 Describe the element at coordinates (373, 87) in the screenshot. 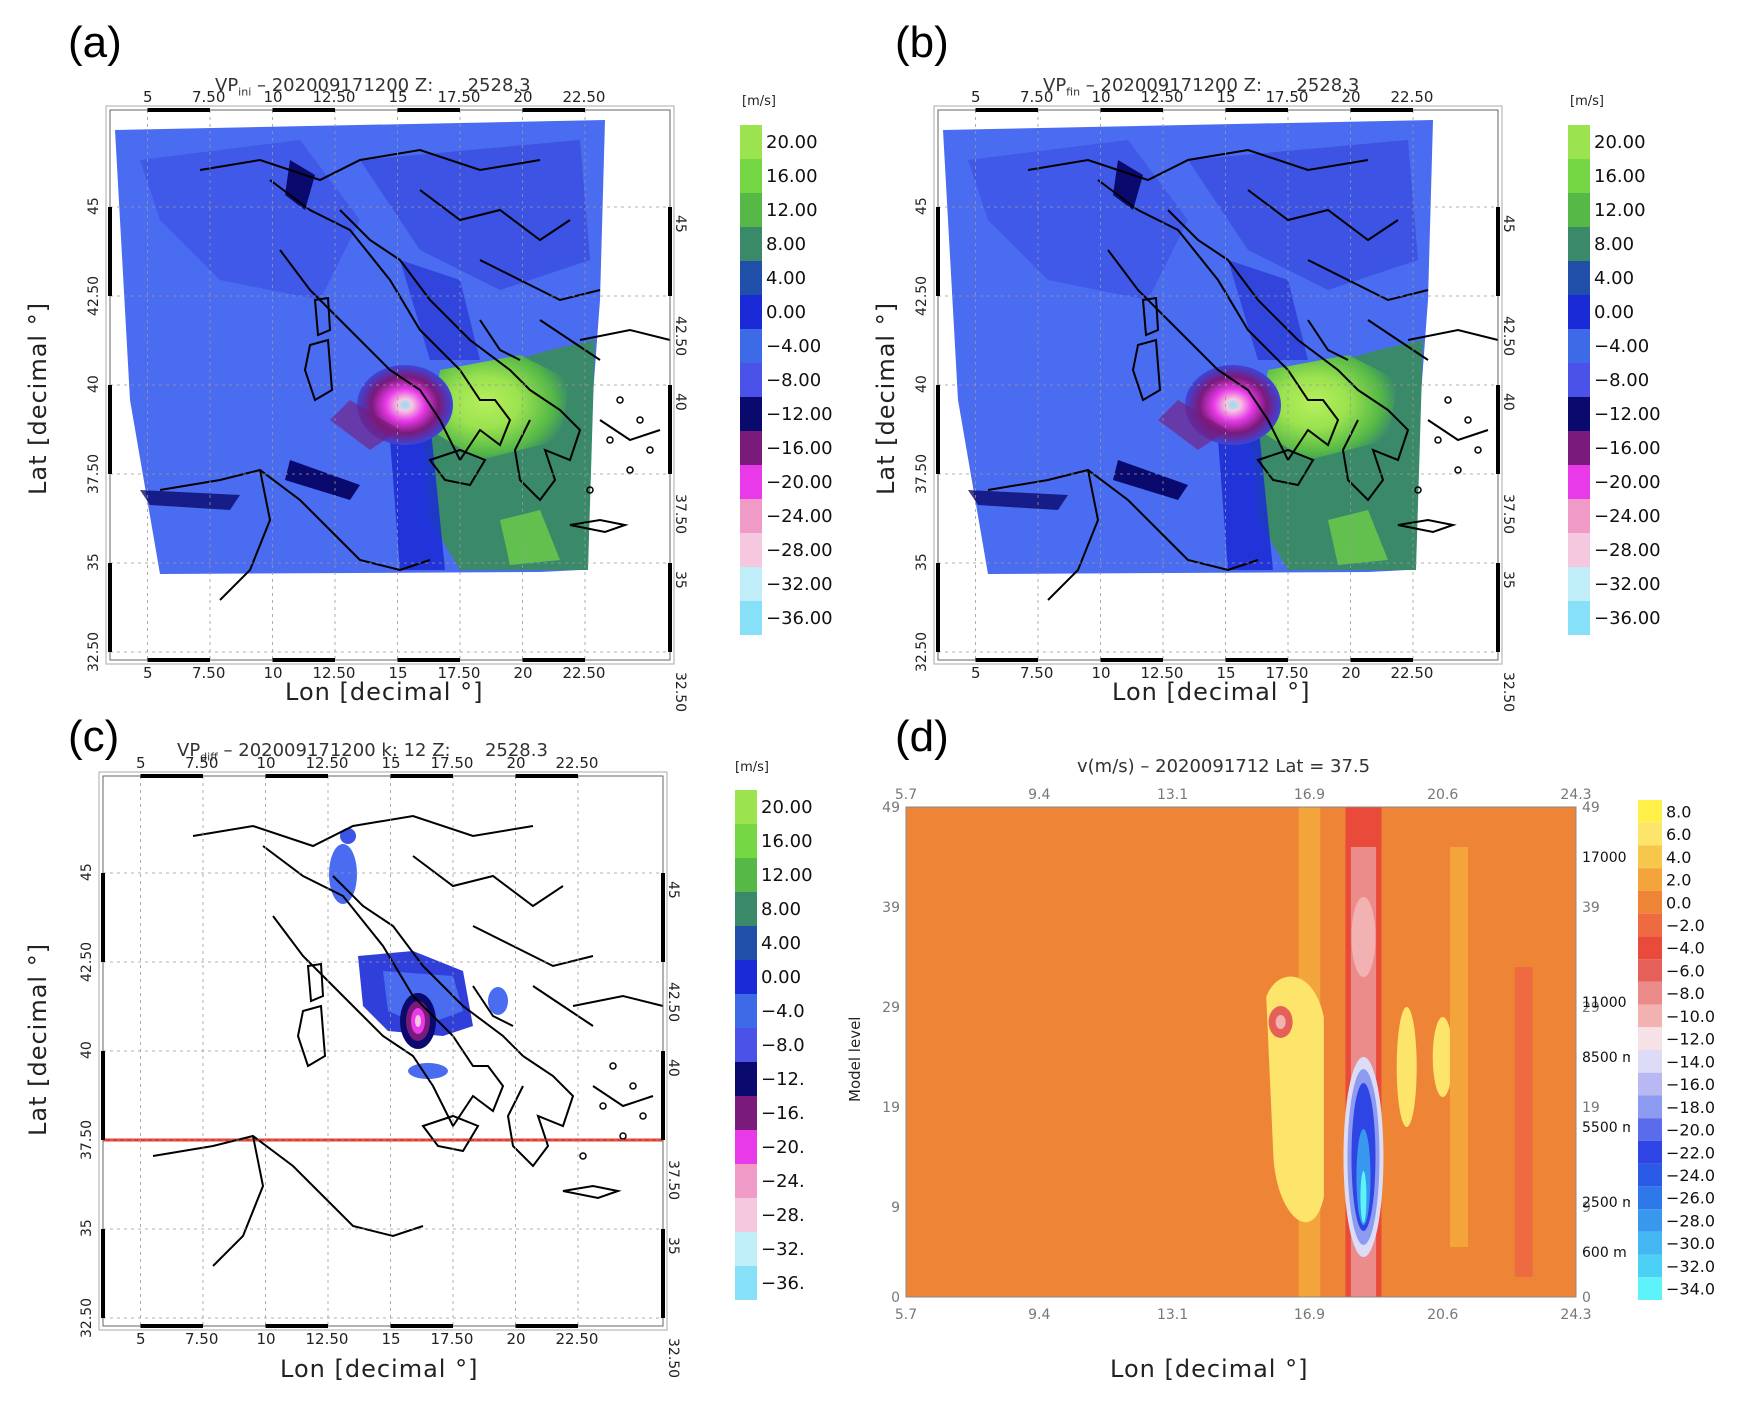

I see `panel-a-title: VPini – 202009171200 Z: 2528.3` at that location.